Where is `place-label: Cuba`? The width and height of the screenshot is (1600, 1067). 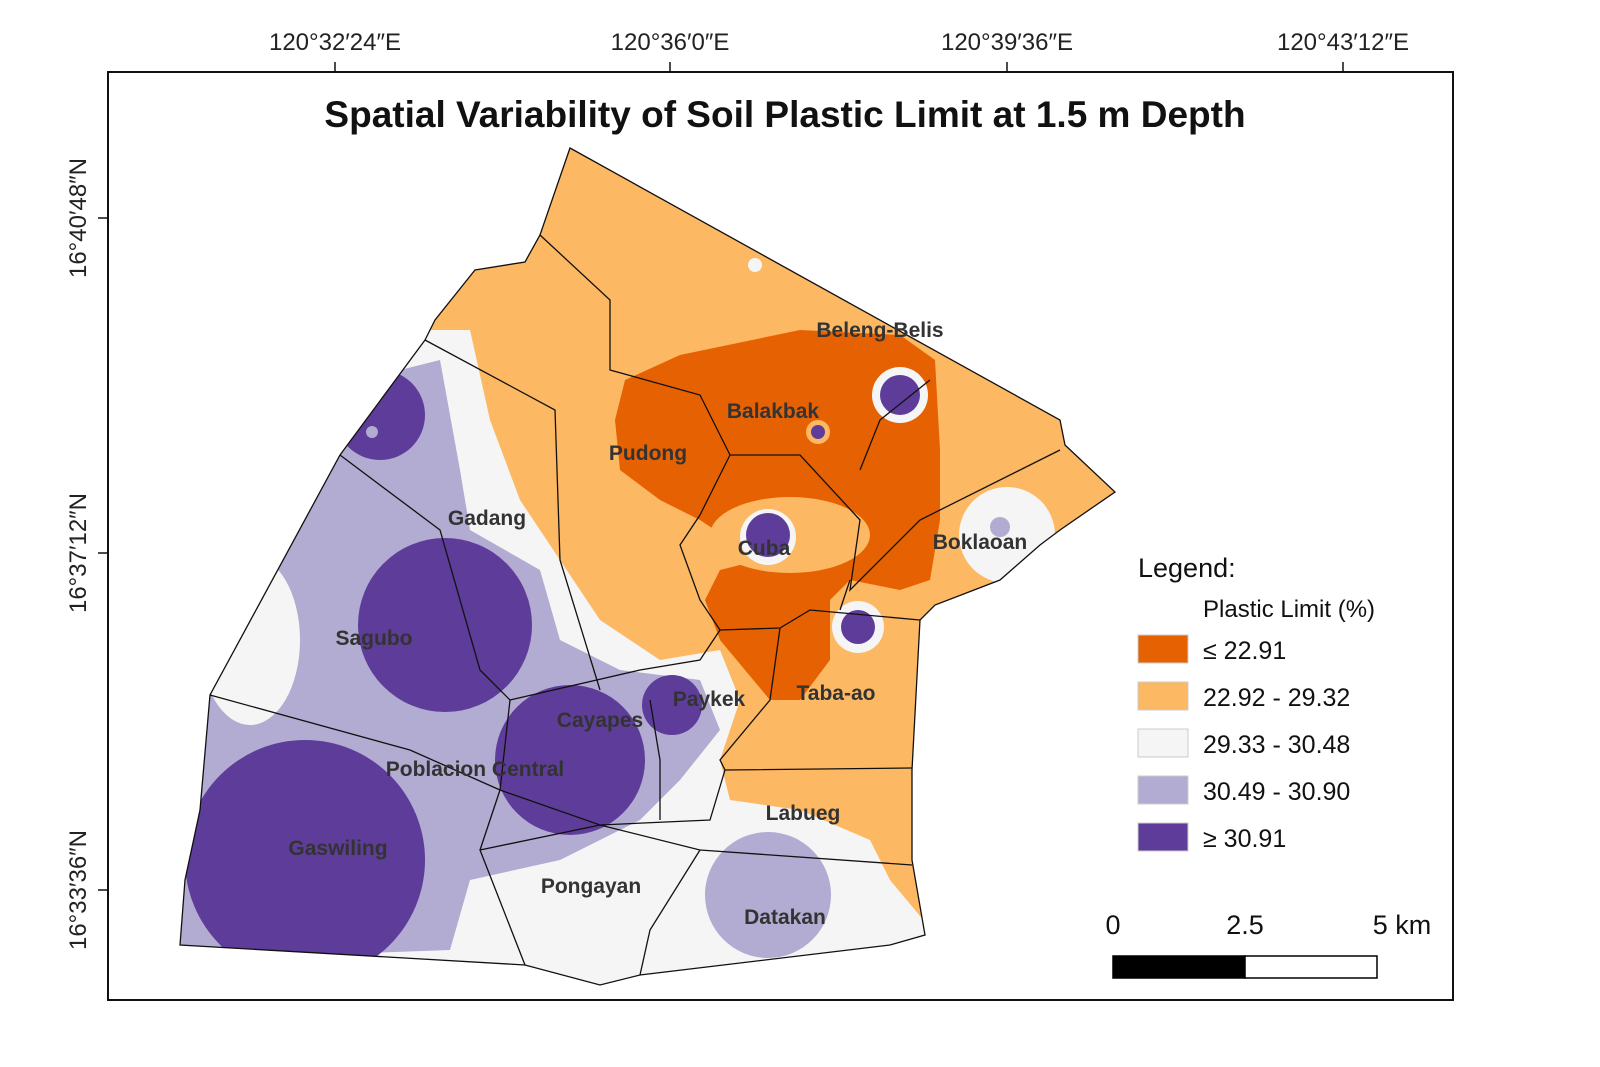 place-label: Cuba is located at coordinates (764, 548).